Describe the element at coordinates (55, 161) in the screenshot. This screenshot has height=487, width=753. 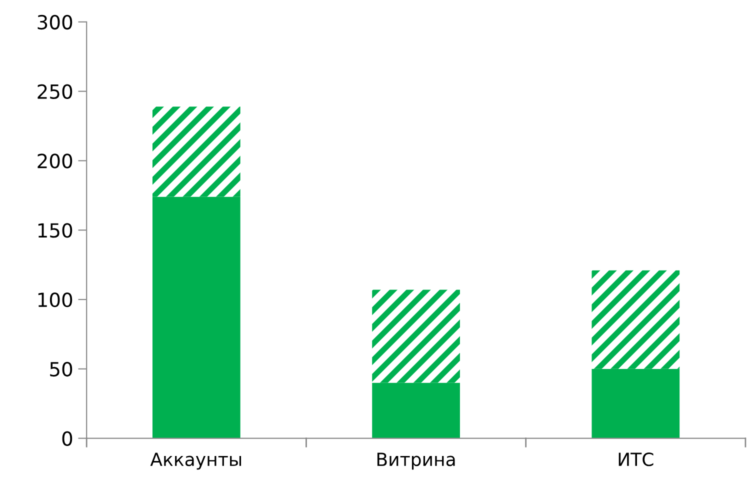
I see `y-tick-label: 200` at that location.